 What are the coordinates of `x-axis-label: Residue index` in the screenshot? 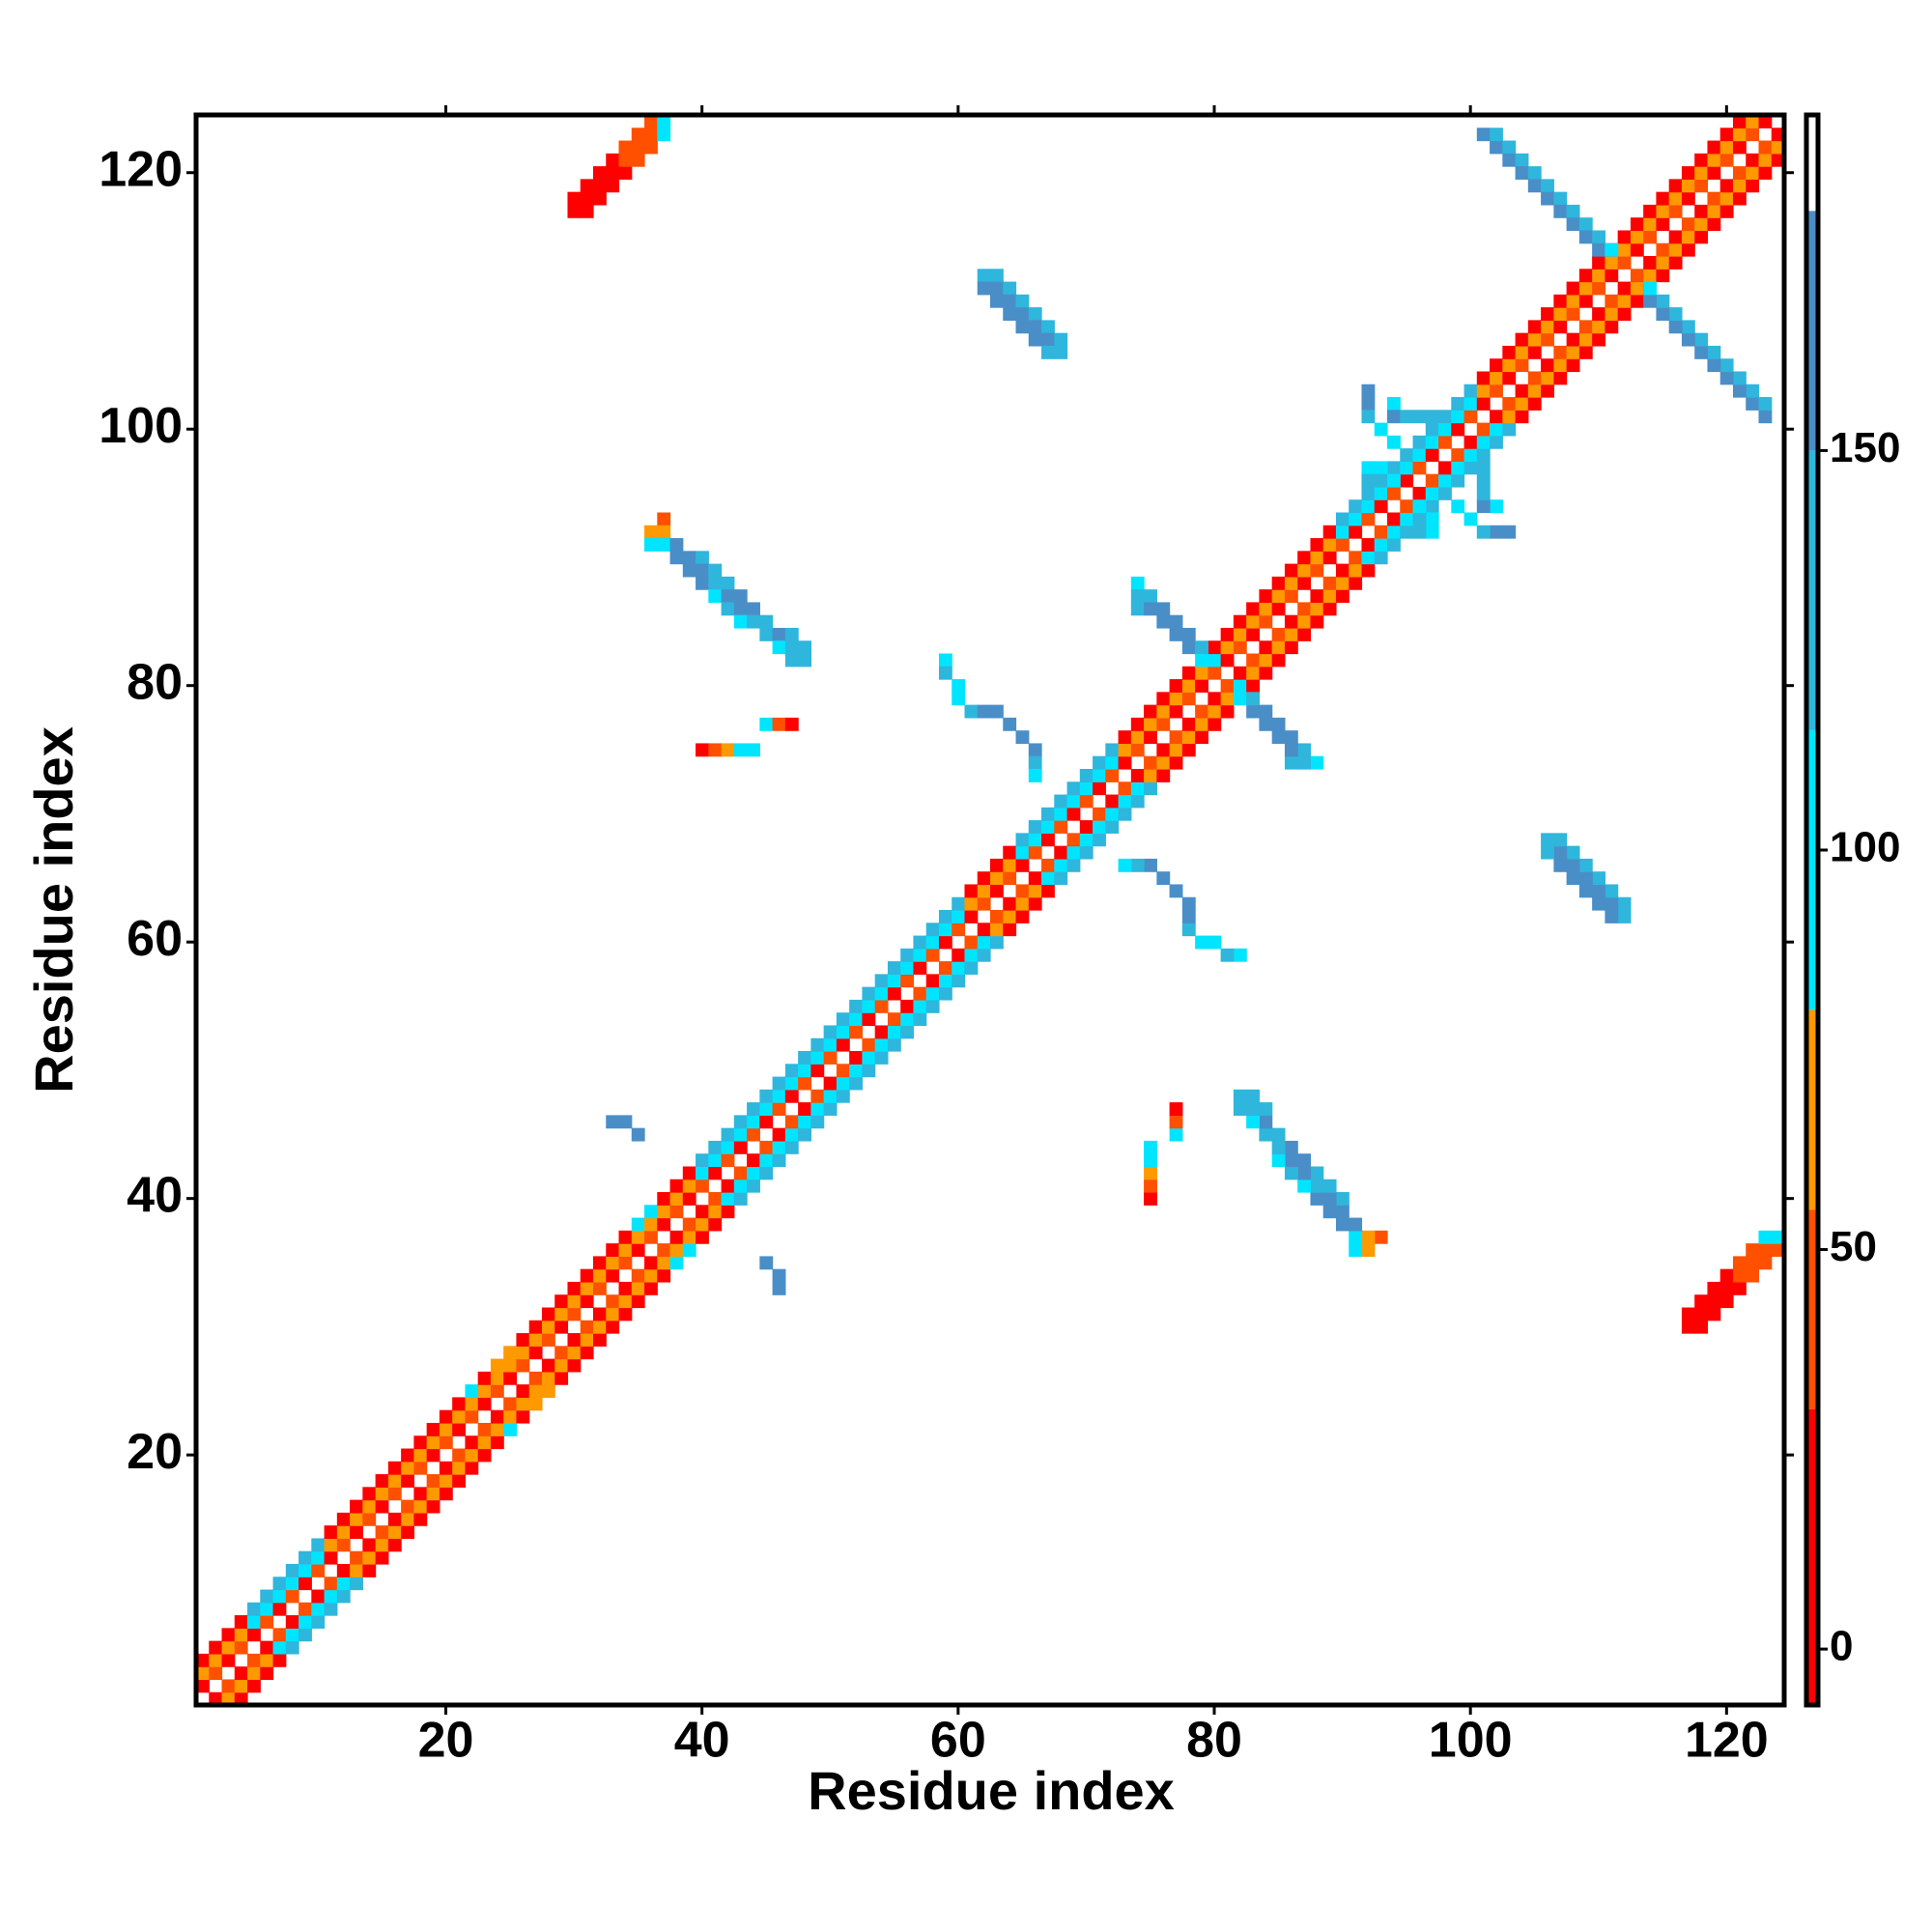 It's located at (992, 1790).